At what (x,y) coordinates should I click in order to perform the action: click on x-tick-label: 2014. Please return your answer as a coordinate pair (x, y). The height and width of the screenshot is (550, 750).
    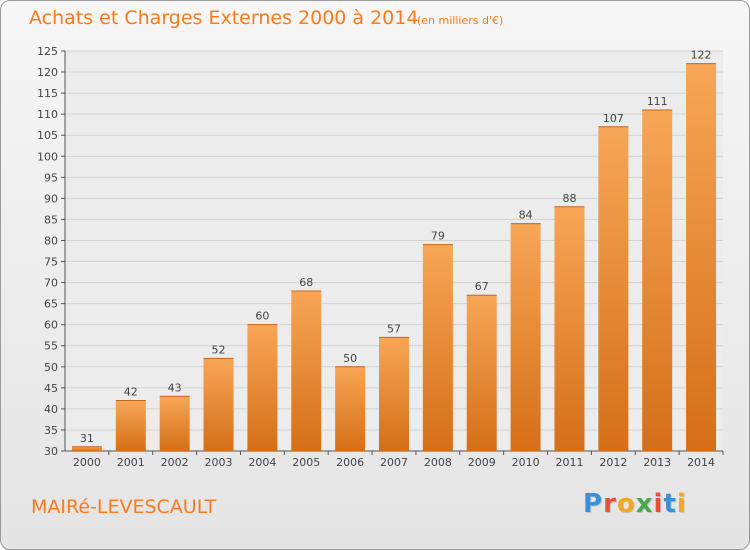
    Looking at the image, I should click on (701, 462).